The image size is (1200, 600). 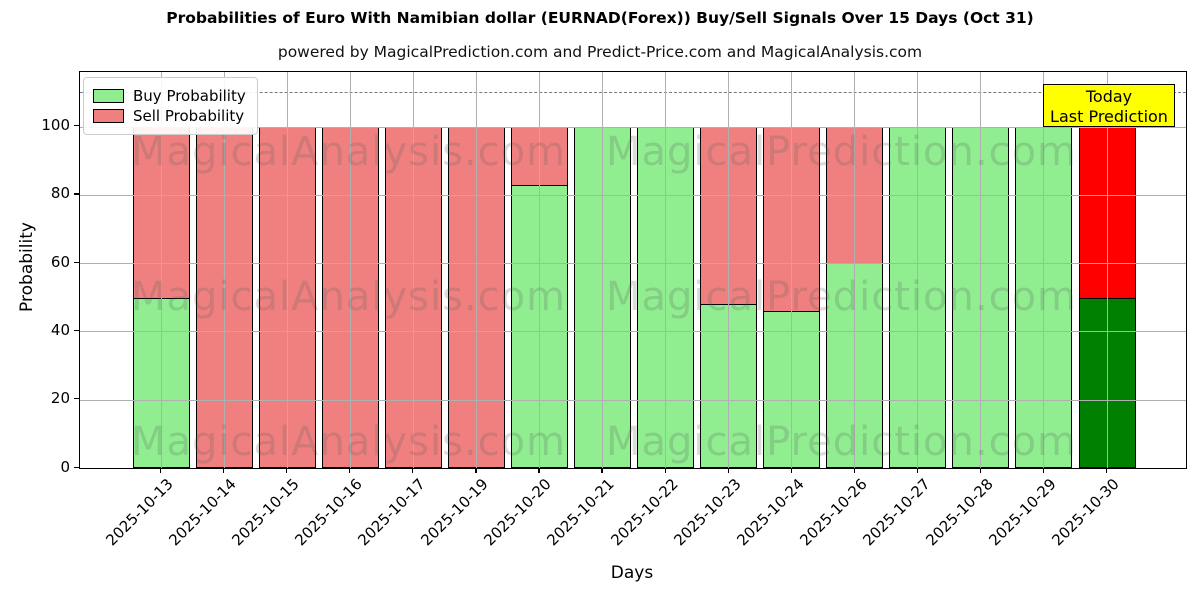 What do you see at coordinates (959, 512) in the screenshot?
I see `x-tick-label: 2025-10-28` at bounding box center [959, 512].